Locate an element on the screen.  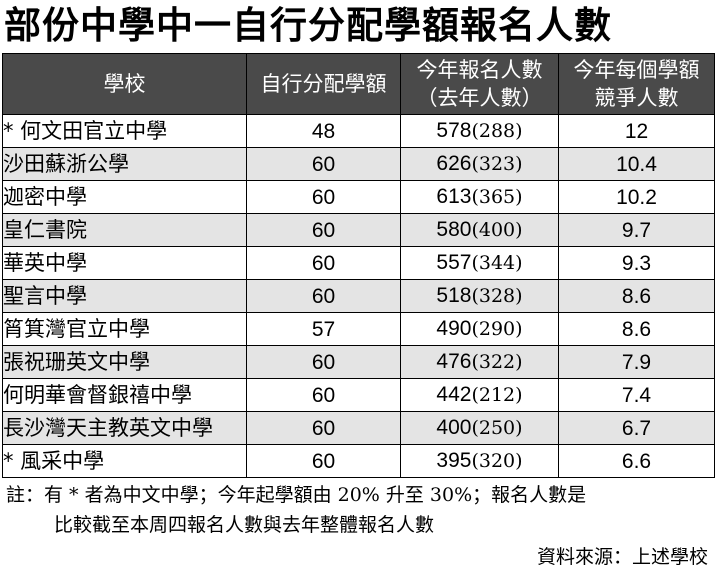
table-row: 筲箕灣官立中學 57 490(290) 8.6 is located at coordinates (358, 329).